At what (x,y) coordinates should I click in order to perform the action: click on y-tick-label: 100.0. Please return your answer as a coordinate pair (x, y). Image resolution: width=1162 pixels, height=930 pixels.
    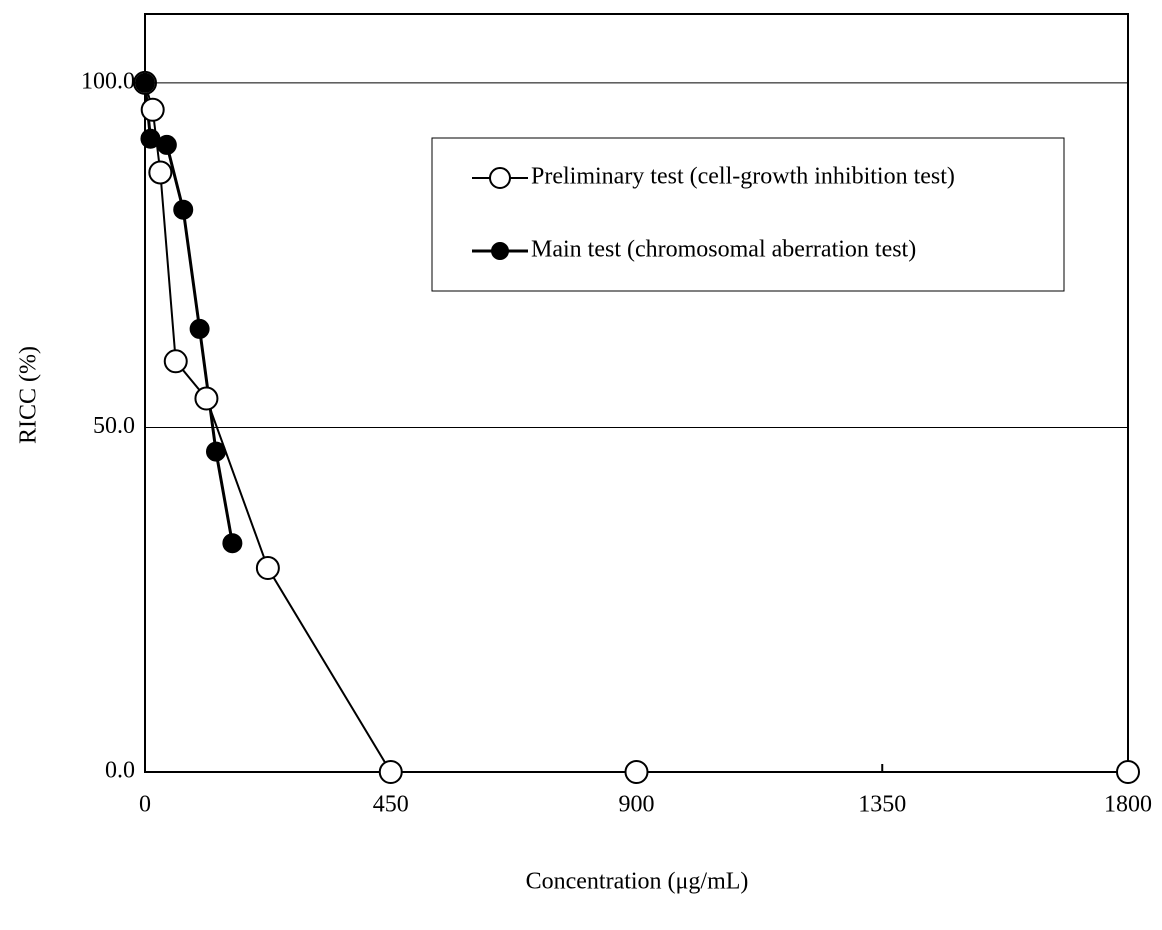
    Looking at the image, I should click on (108, 81).